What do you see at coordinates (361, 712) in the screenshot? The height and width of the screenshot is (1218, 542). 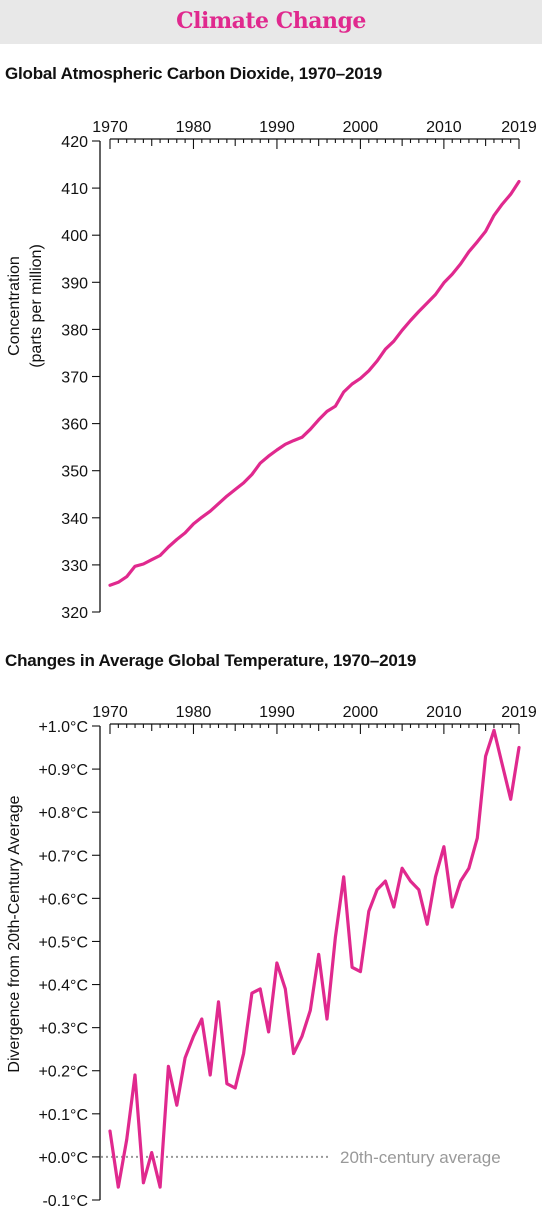 I see `temp-x-tick-label-2000: 2000` at bounding box center [361, 712].